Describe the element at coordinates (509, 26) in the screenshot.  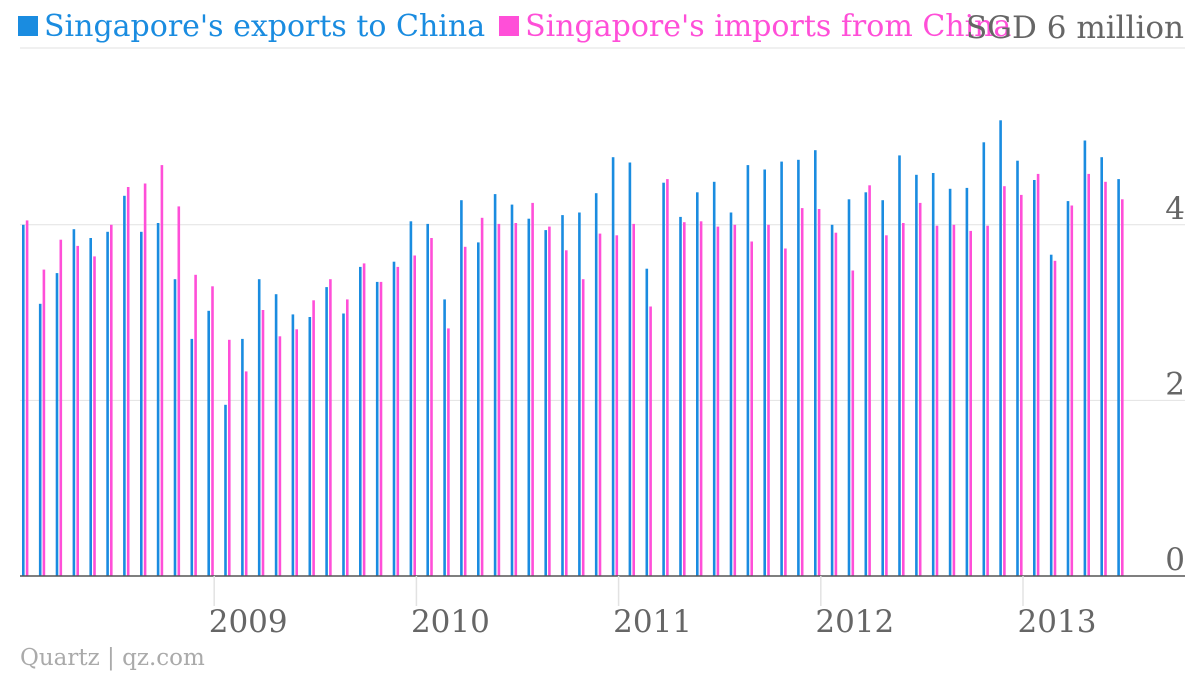
I see `legend-swatch-imports` at that location.